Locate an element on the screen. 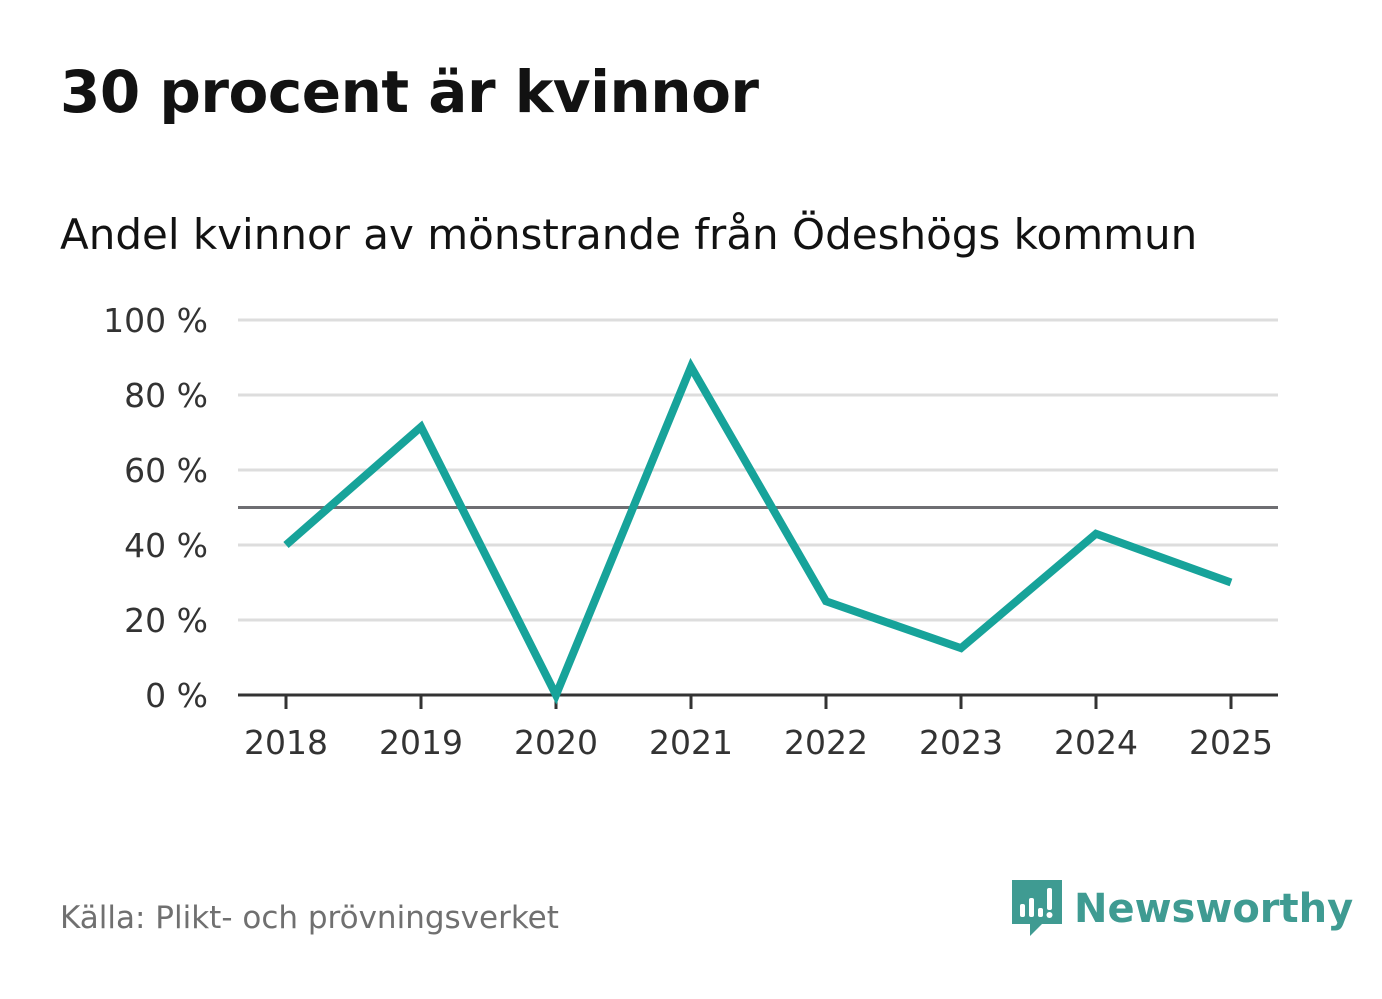  newsworthy-logo-text: Newsworthy is located at coordinates (1214, 909).